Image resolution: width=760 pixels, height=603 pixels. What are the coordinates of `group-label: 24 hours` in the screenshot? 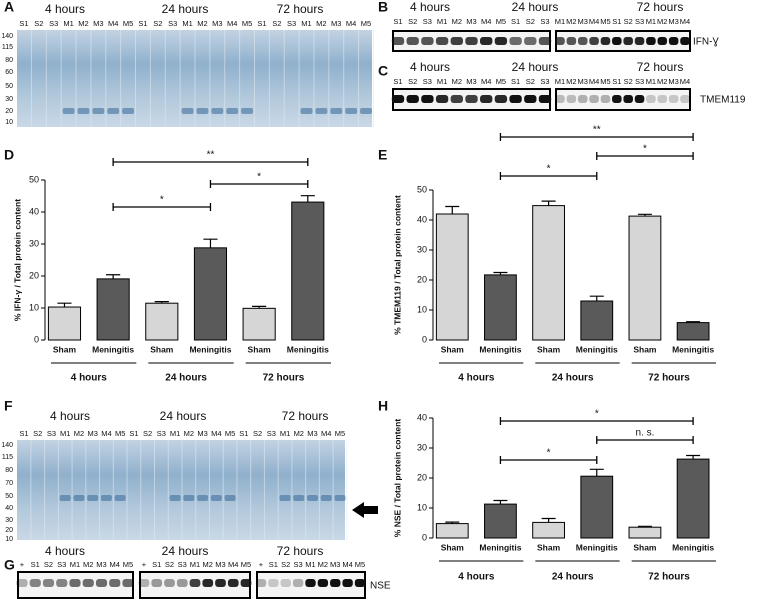 It's located at (573, 378).